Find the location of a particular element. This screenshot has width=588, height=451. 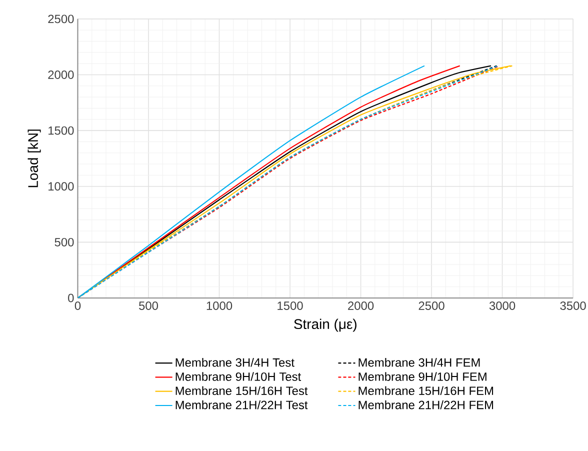

x-tick-label: 2000 is located at coordinates (361, 305).